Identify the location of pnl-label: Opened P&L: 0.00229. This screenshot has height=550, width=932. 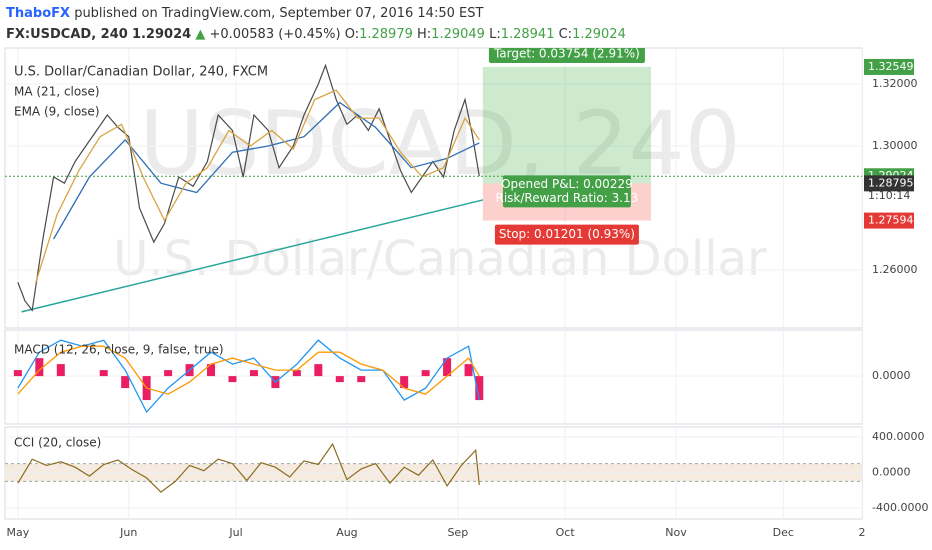
(567, 184).